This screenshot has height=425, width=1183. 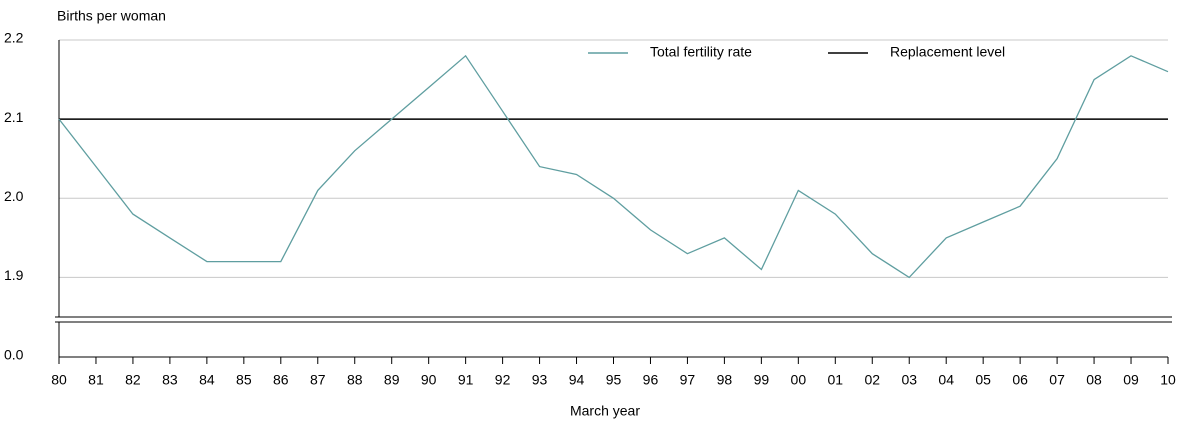 I want to click on x-tick-label: 06, so click(x=1020, y=380).